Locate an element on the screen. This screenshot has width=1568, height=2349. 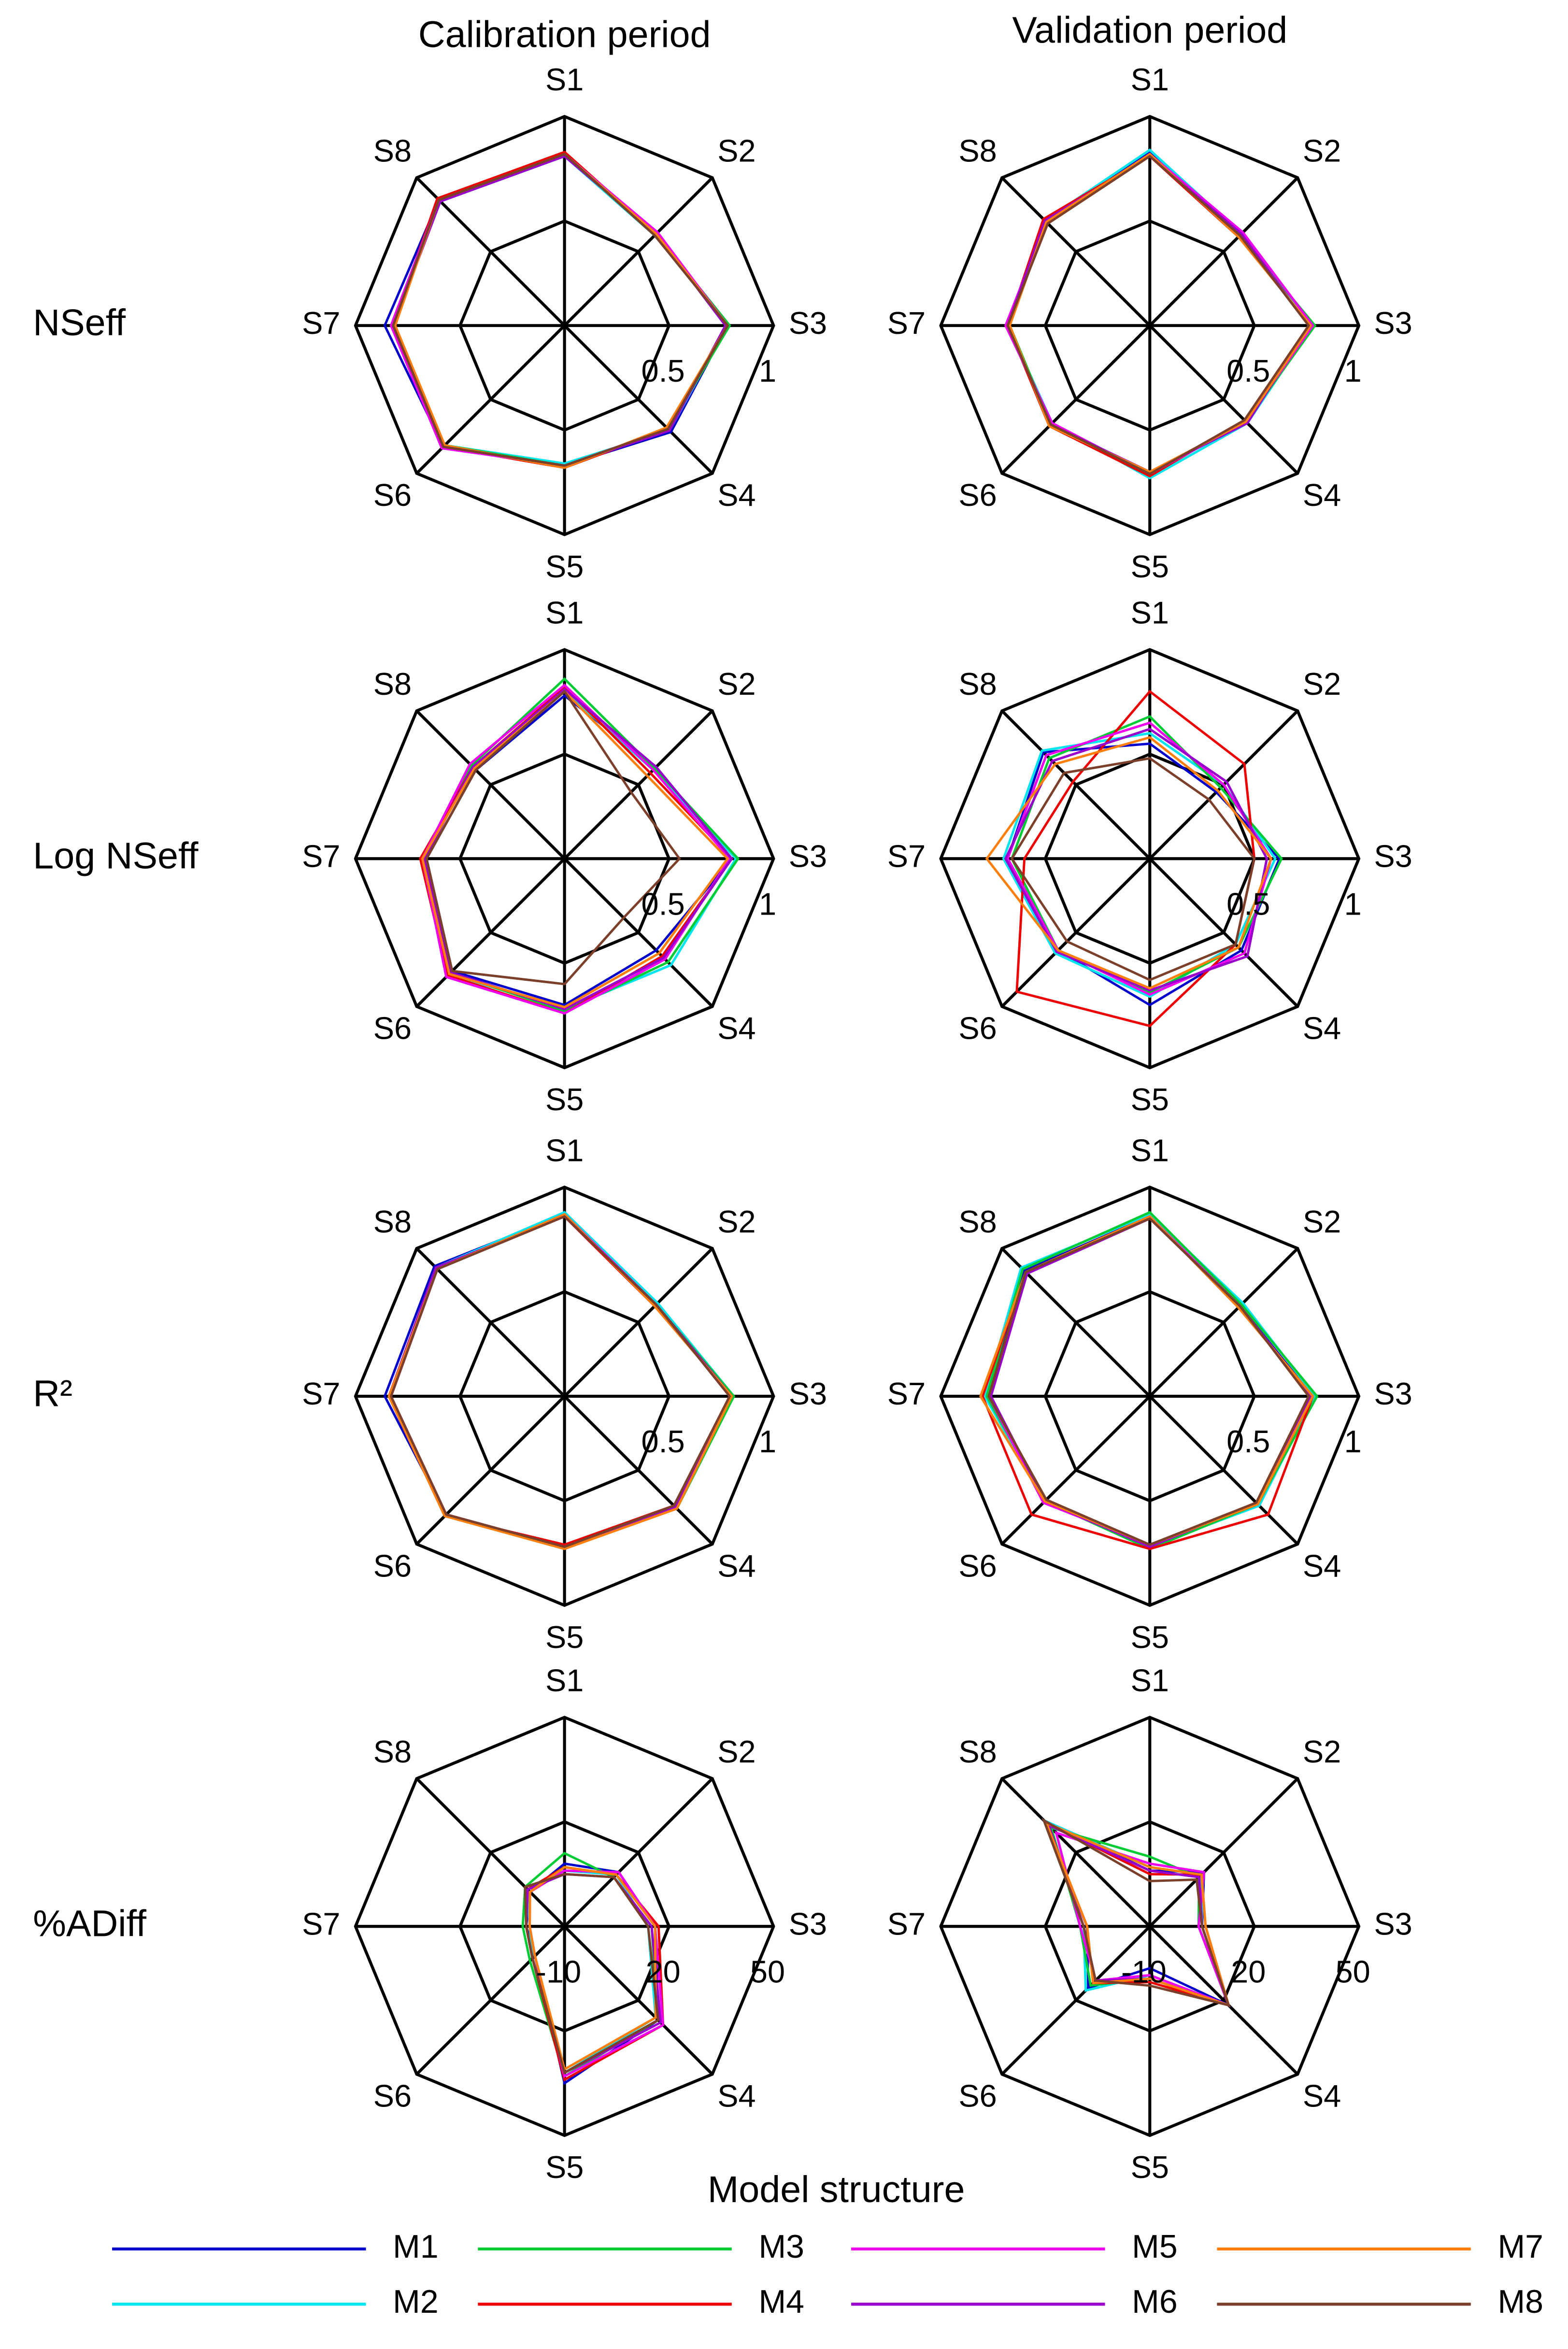
legend-label: M6 is located at coordinates (1154, 2302).